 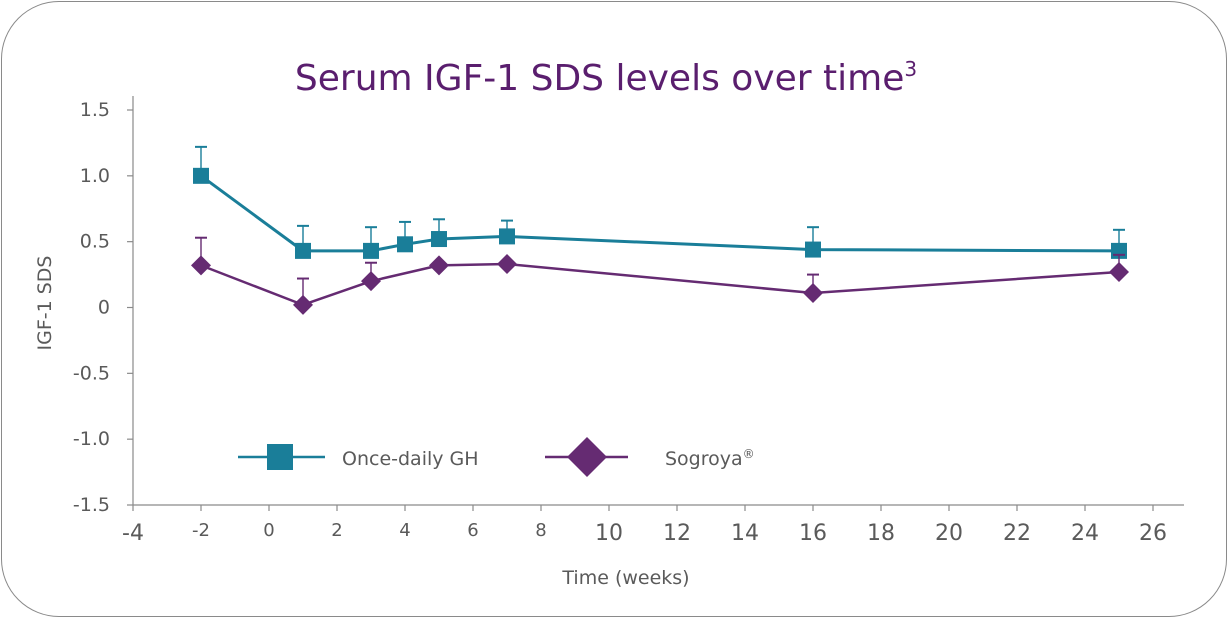 I want to click on legend-label-once-daily-gh: Once-daily GH, so click(x=410, y=459).